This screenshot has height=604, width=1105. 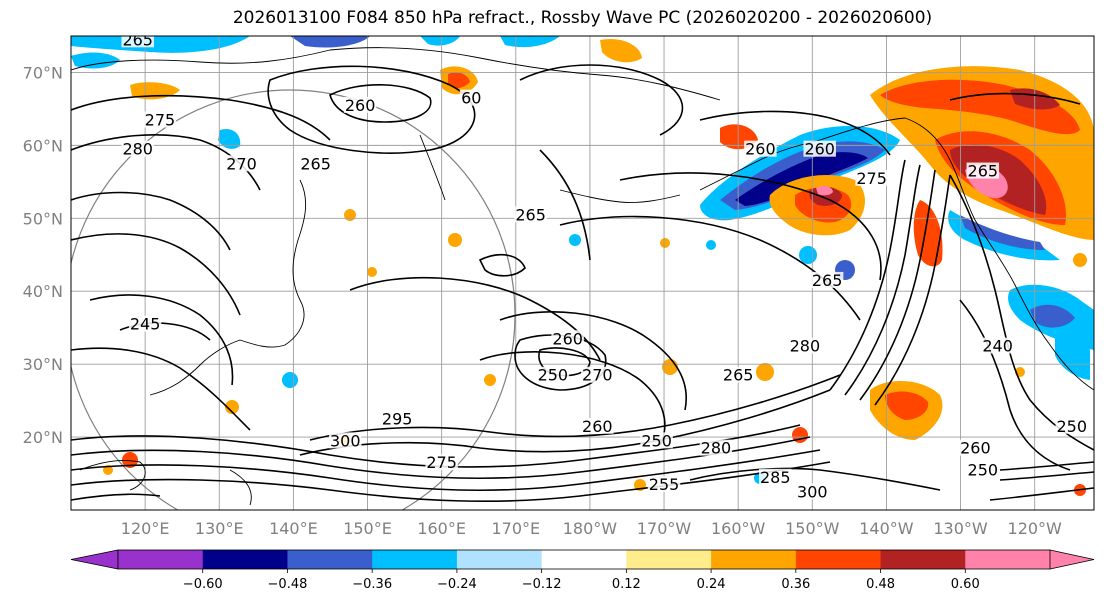 What do you see at coordinates (203, 584) in the screenshot?
I see `colorbar-tick-label: −0.60` at bounding box center [203, 584].